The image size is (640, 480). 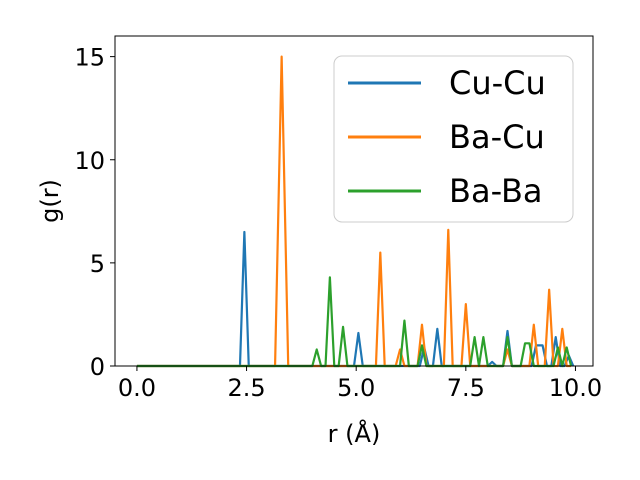 I want to click on legend-box, so click(x=453, y=139).